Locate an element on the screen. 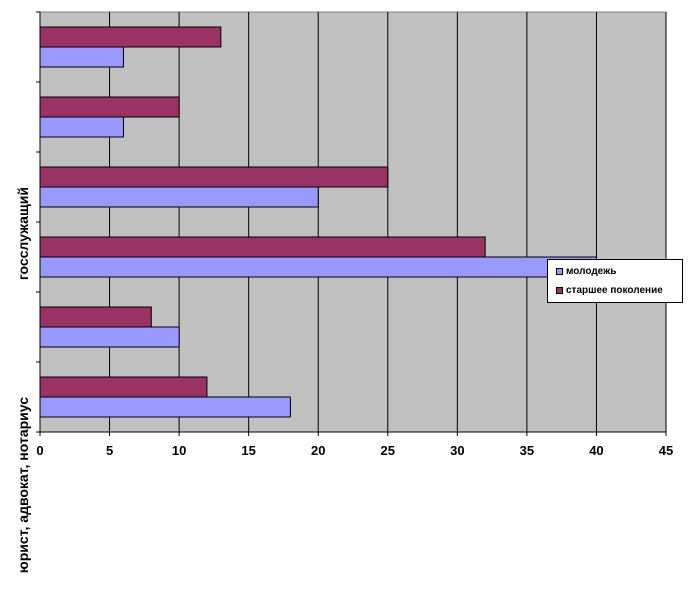 This screenshot has width=688, height=599. x-tick-label: 35 is located at coordinates (527, 450).